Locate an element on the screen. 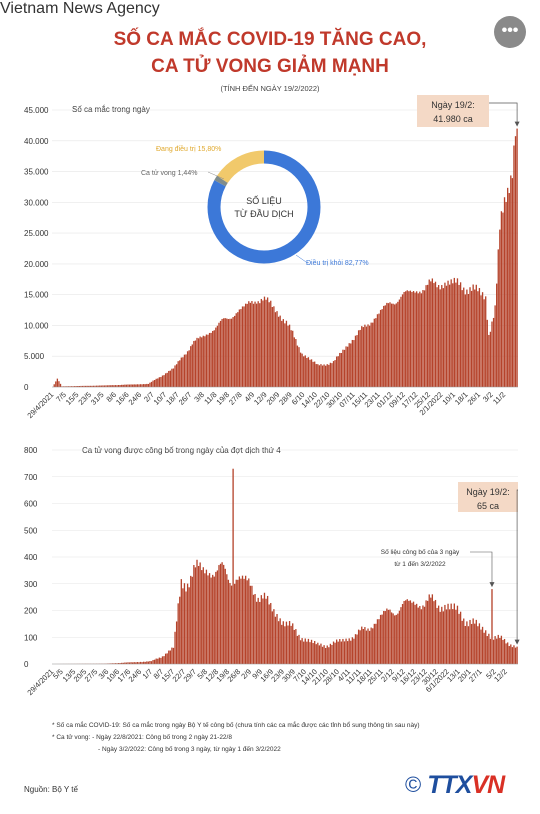 The width and height of the screenshot is (540, 814). y-tick-label: 40.000 is located at coordinates (36, 141).